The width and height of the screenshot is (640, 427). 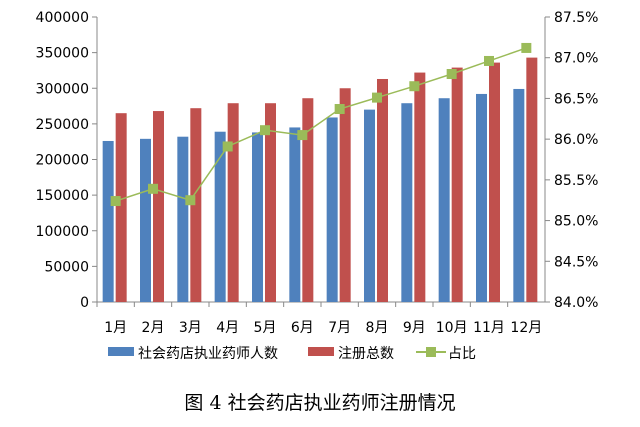 What do you see at coordinates (190, 328) in the screenshot?
I see `x-tick-label: 3月` at bounding box center [190, 328].